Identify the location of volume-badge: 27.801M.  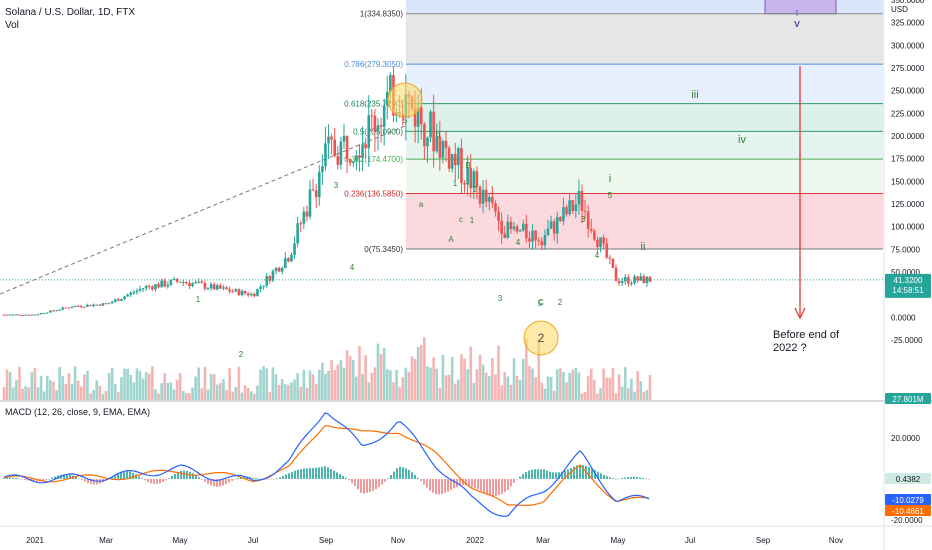
(907, 399).